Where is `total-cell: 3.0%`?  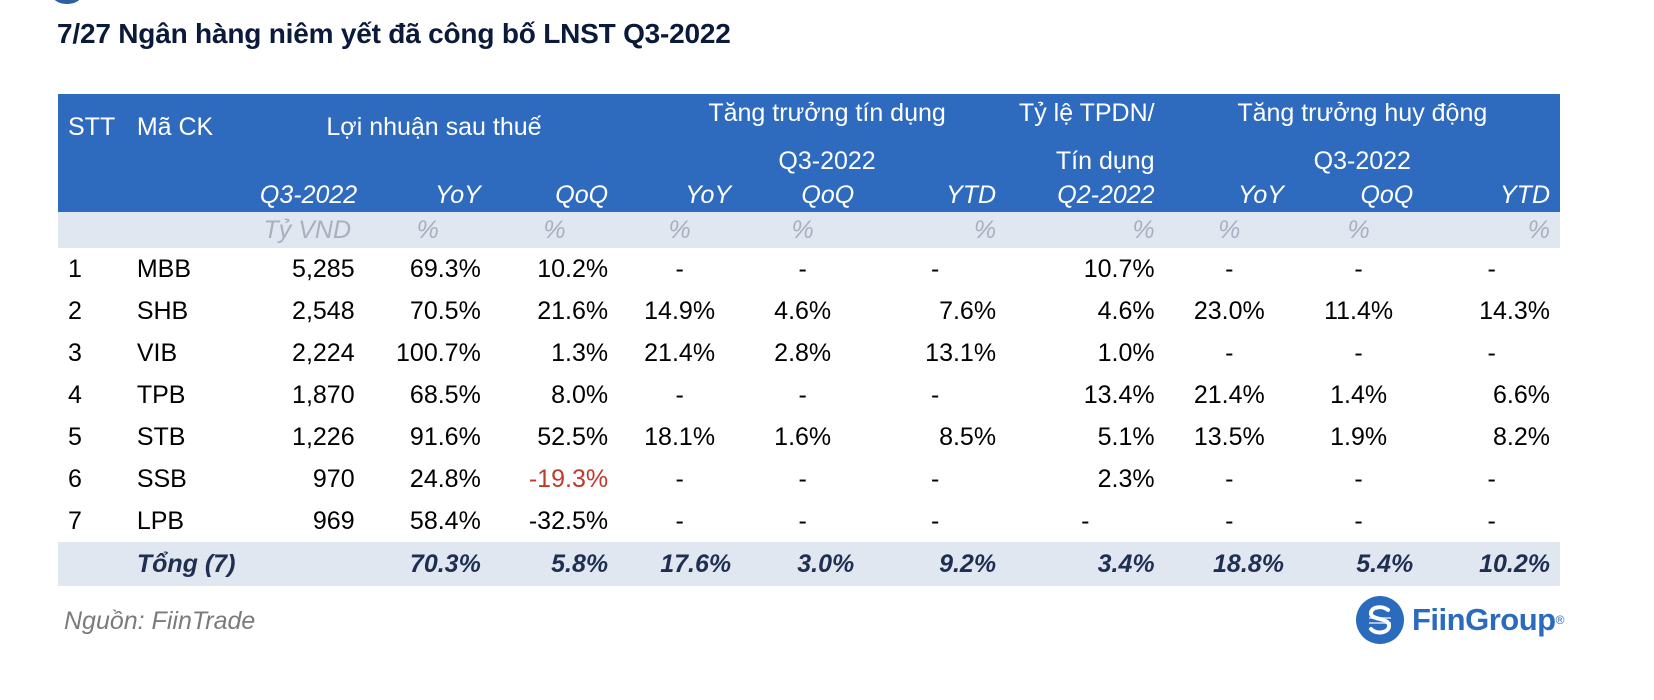
total-cell: 3.0% is located at coordinates (803, 564).